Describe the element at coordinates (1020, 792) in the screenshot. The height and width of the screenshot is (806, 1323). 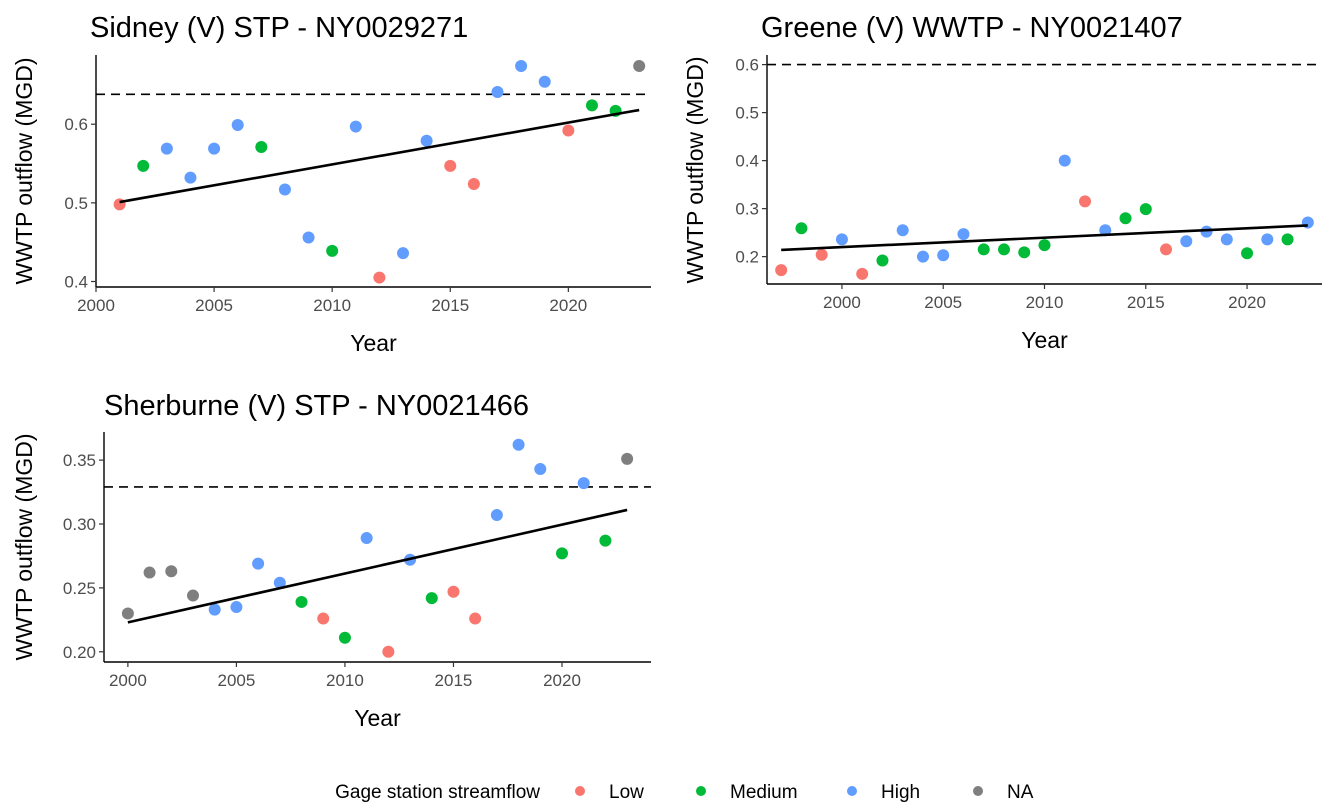
I see `legend-label: NA` at that location.